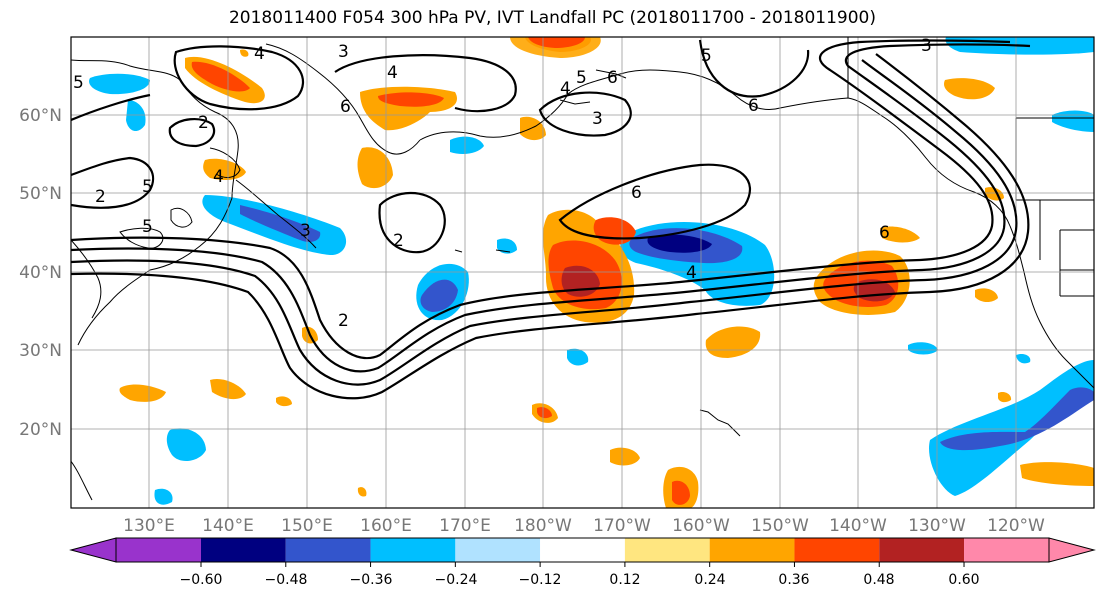 This screenshot has height=601, width=1105. Describe the element at coordinates (878, 580) in the screenshot. I see `colorbar-tick-label: 0.48` at that location.